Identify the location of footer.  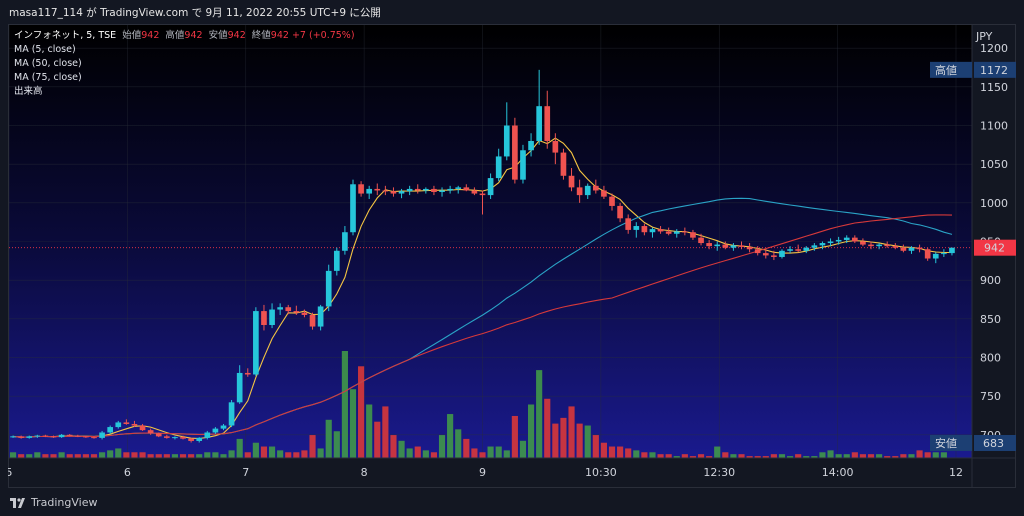
(512, 502).